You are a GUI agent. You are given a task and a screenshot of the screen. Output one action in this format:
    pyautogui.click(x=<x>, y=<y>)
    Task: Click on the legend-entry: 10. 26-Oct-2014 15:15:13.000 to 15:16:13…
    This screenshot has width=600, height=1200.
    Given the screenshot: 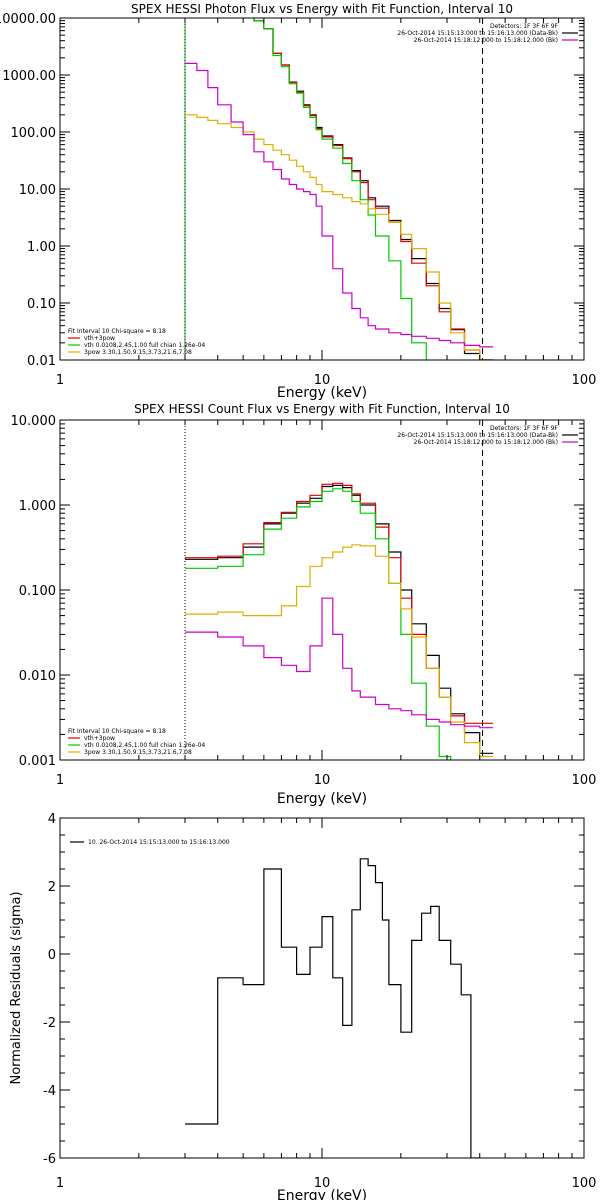 What is the action you would take?
    pyautogui.click(x=159, y=842)
    